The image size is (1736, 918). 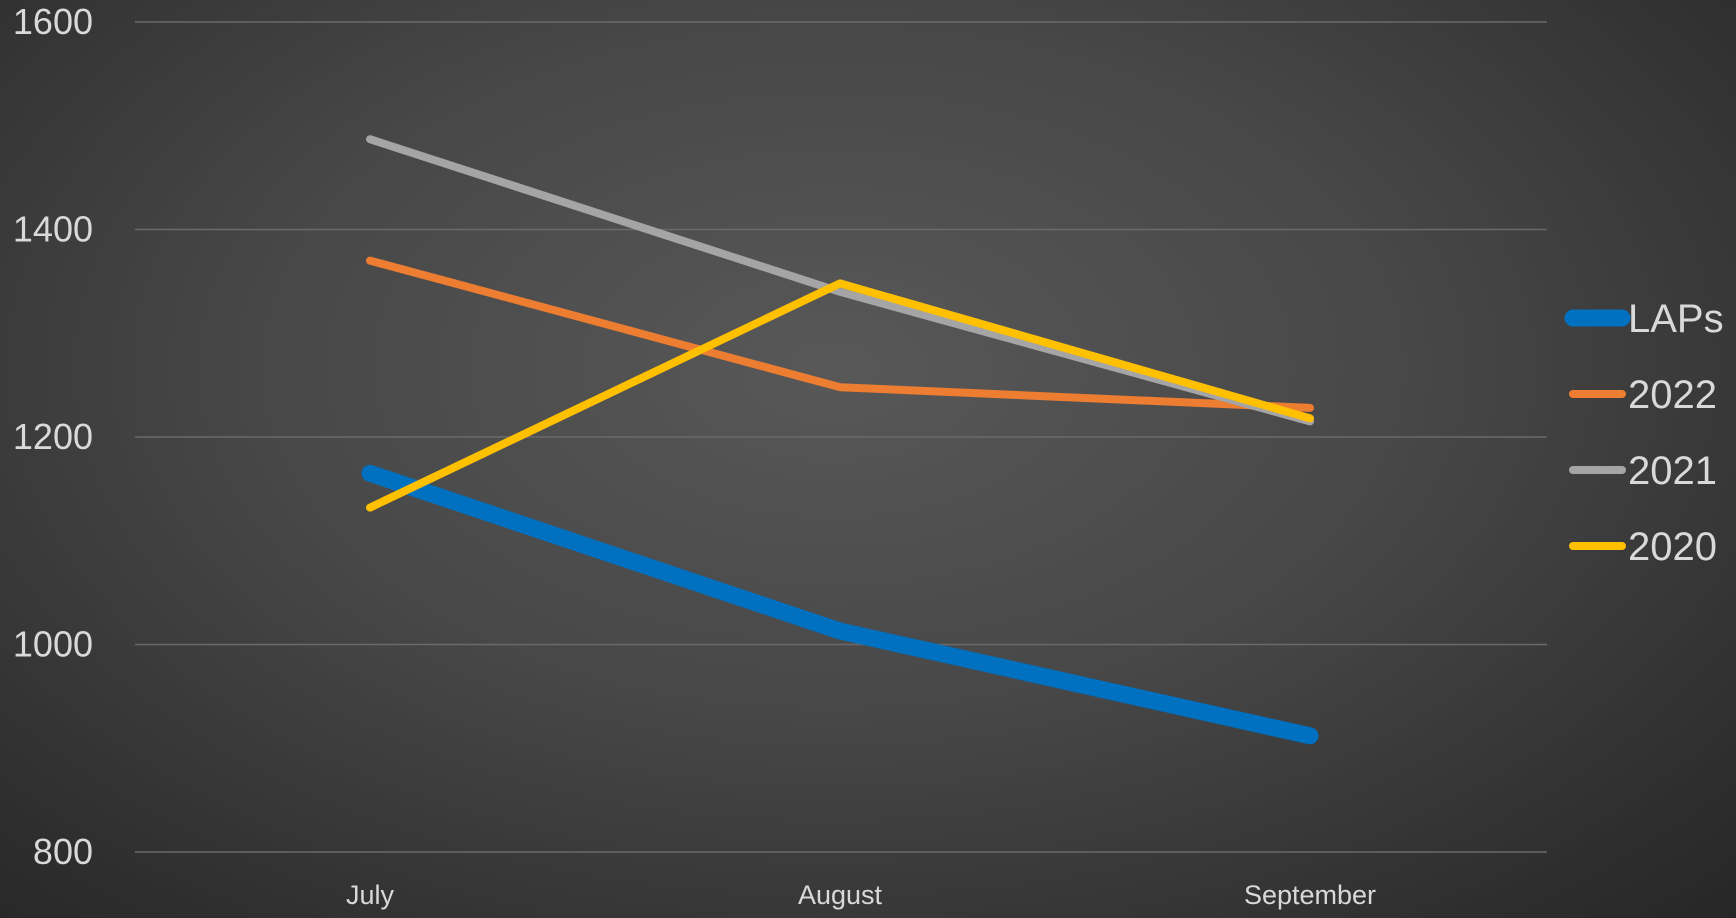 I want to click on y-tick-label: 1600, so click(x=53, y=21).